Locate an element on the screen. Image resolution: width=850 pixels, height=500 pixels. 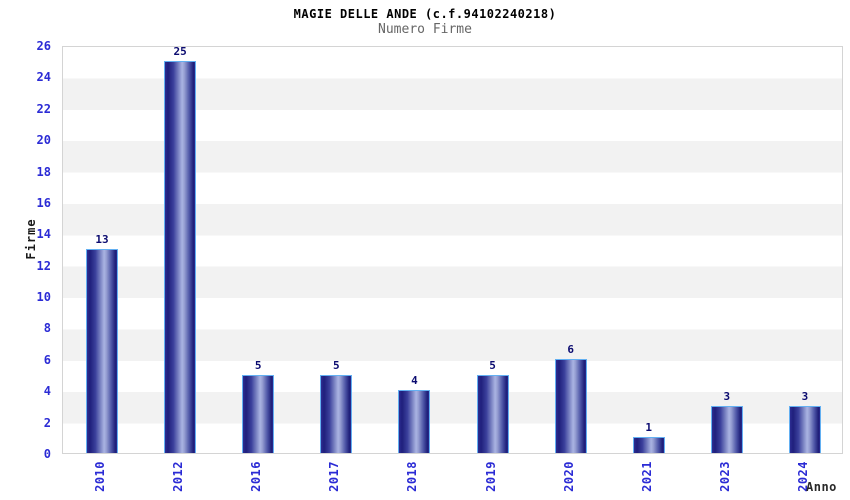
y-tick-label: 18 is located at coordinates (43, 171).